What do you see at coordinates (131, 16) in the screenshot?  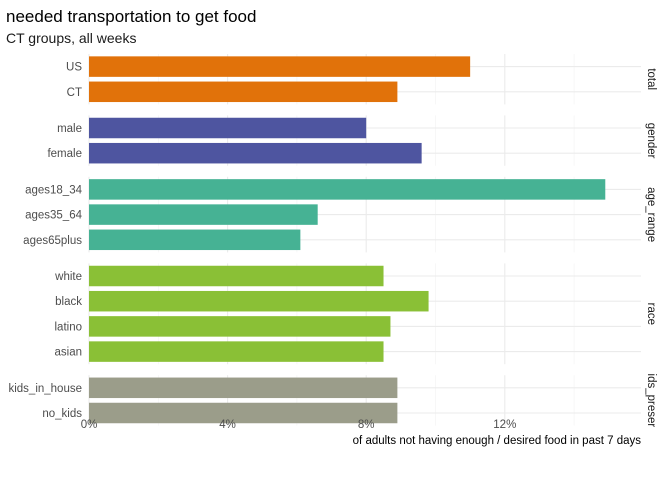 I see `chart-title: needed transportation to get food` at bounding box center [131, 16].